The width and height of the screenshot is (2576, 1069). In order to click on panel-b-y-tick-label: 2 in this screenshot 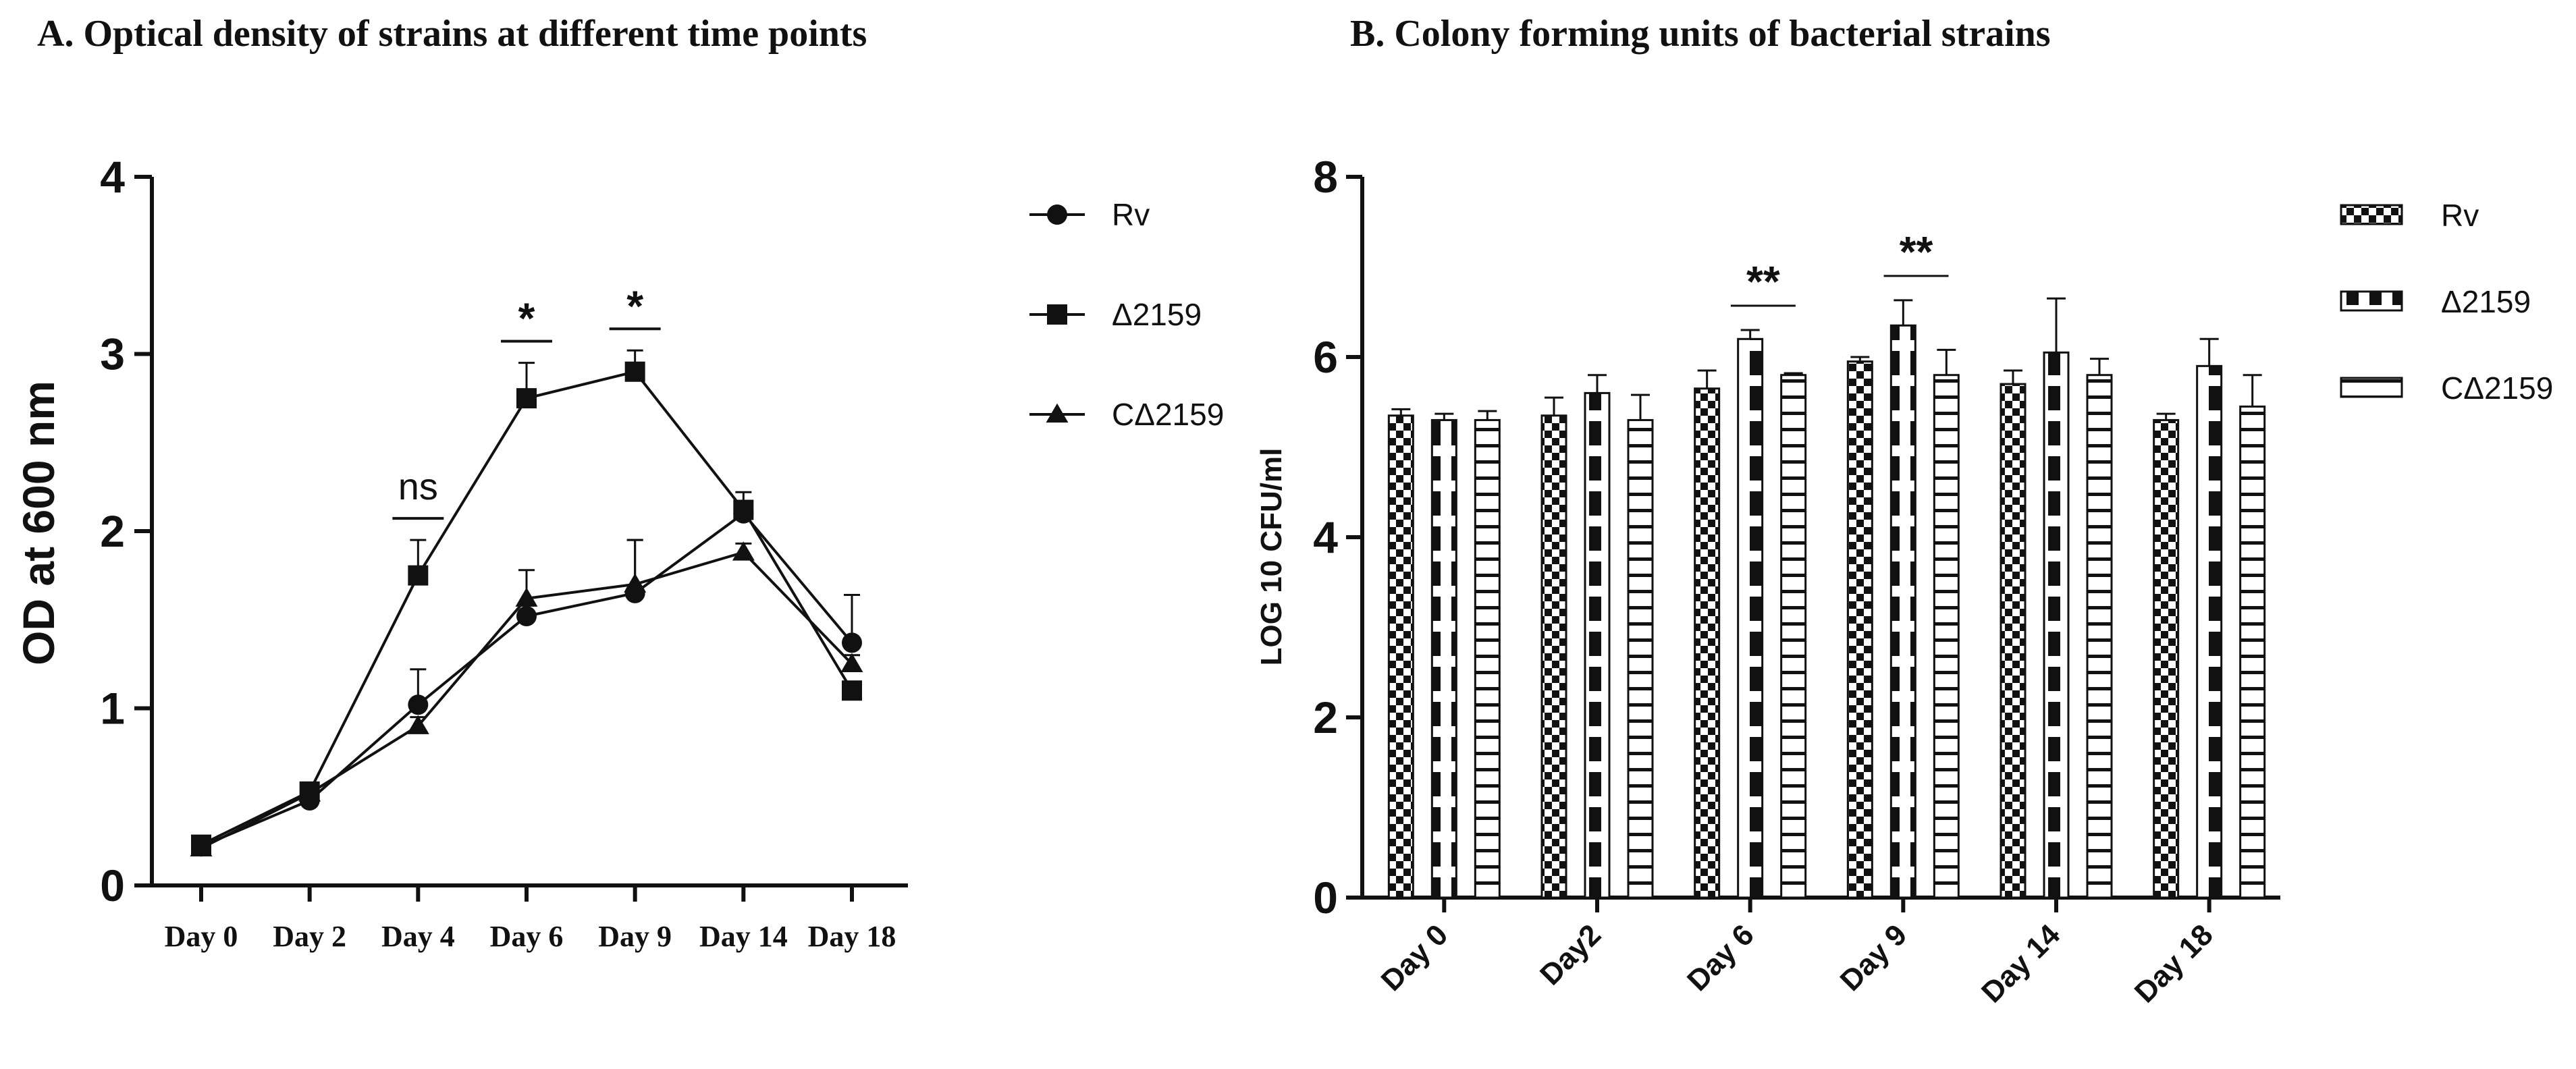, I will do `click(1325, 717)`.